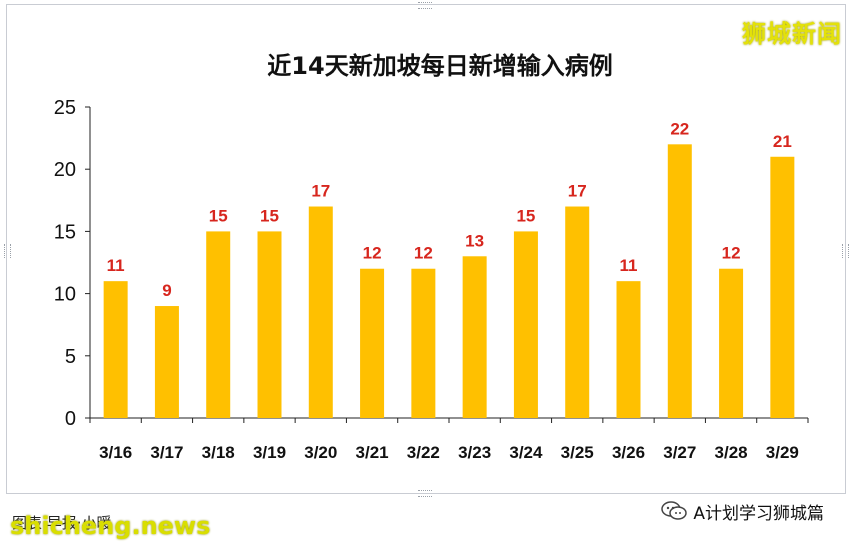 The width and height of the screenshot is (854, 548). I want to click on bar-3/25, so click(577, 312).